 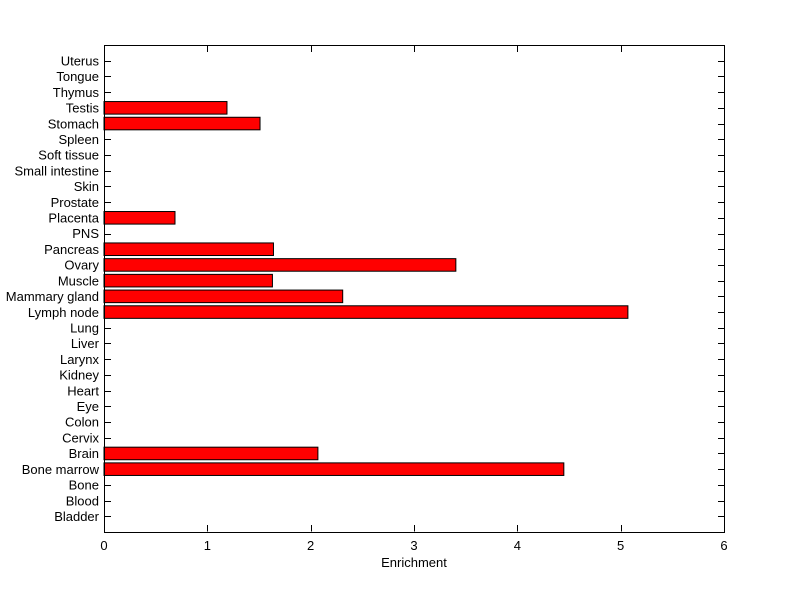 I want to click on svg-text: Eye, so click(x=88, y=406).